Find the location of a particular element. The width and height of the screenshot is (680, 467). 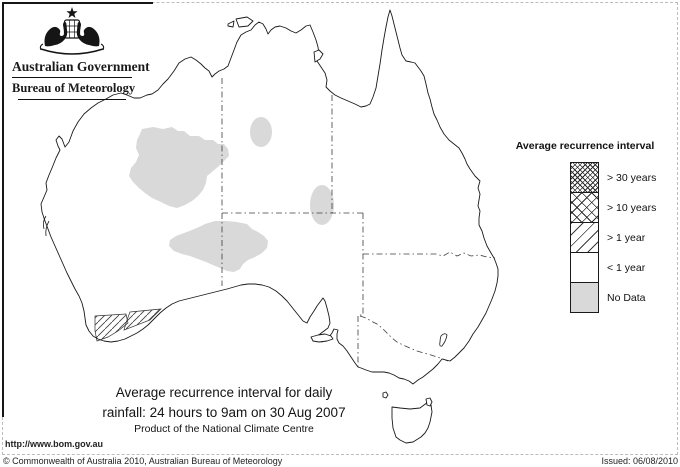

tasmania-coastline is located at coordinates (412, 422).